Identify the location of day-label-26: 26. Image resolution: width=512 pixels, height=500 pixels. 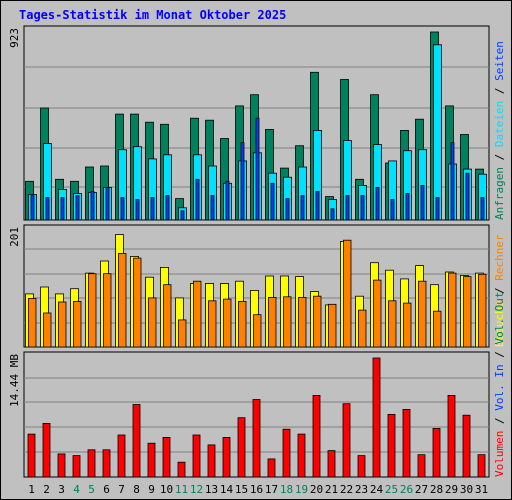
(406, 489).